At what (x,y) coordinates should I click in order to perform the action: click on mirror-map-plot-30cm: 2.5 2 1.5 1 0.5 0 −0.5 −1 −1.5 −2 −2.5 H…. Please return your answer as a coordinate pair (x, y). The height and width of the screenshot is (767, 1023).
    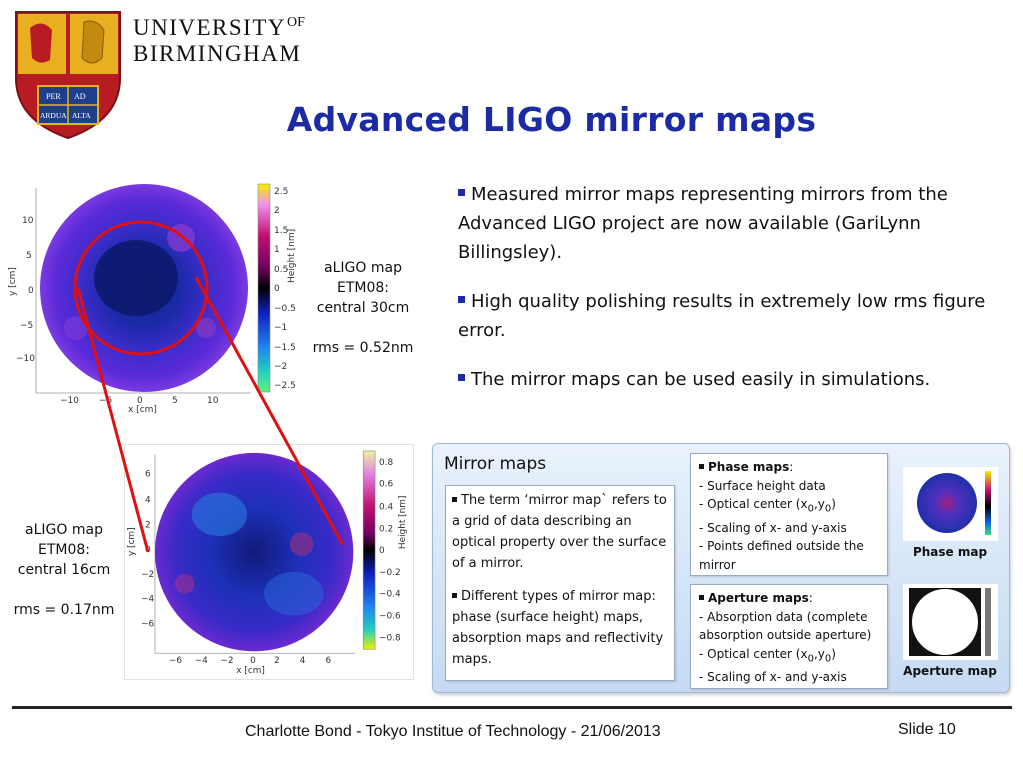
    Looking at the image, I should click on (154, 297).